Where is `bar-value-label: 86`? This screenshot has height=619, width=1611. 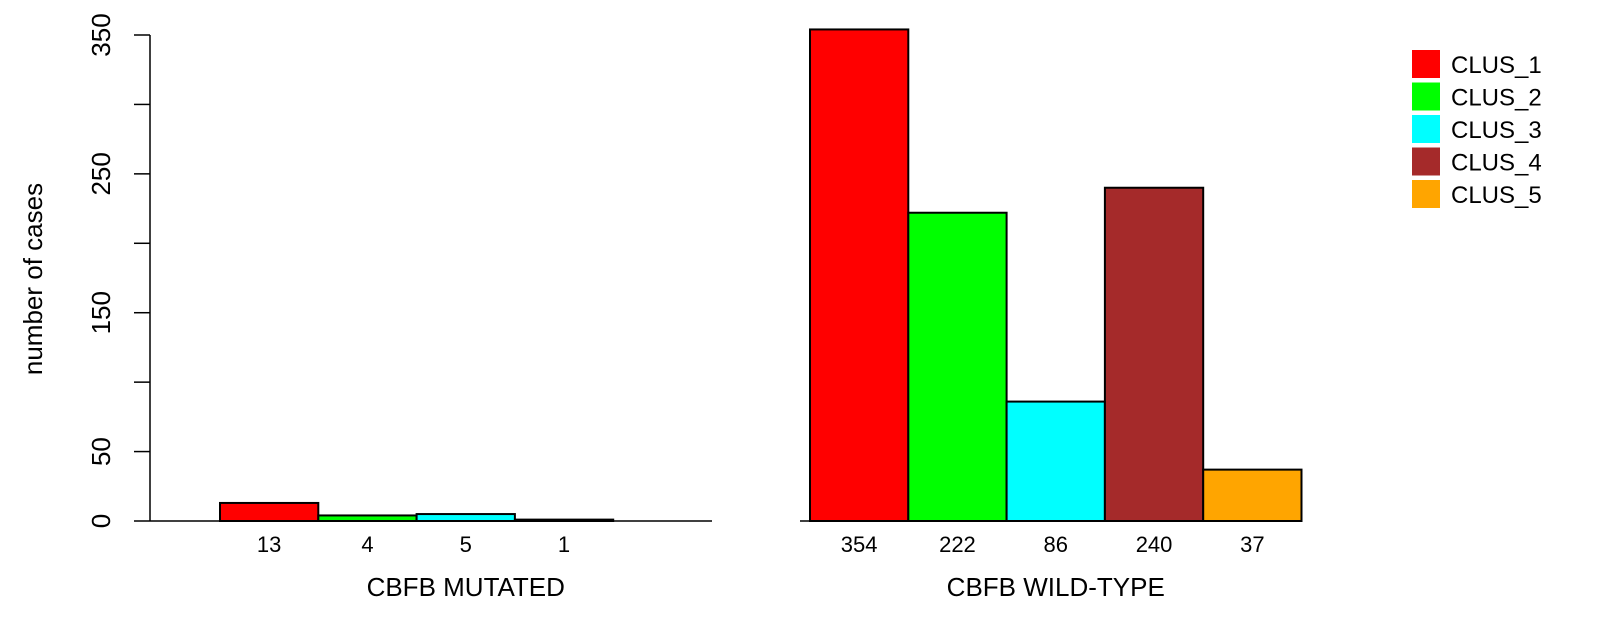 bar-value-label: 86 is located at coordinates (1056, 544).